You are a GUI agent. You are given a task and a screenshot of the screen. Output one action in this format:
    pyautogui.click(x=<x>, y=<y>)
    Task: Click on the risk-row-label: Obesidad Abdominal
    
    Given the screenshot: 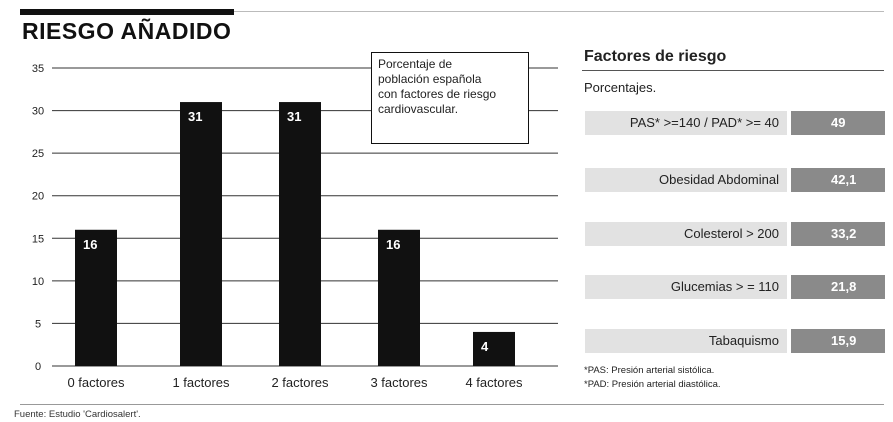 What is the action you would take?
    pyautogui.click(x=686, y=180)
    